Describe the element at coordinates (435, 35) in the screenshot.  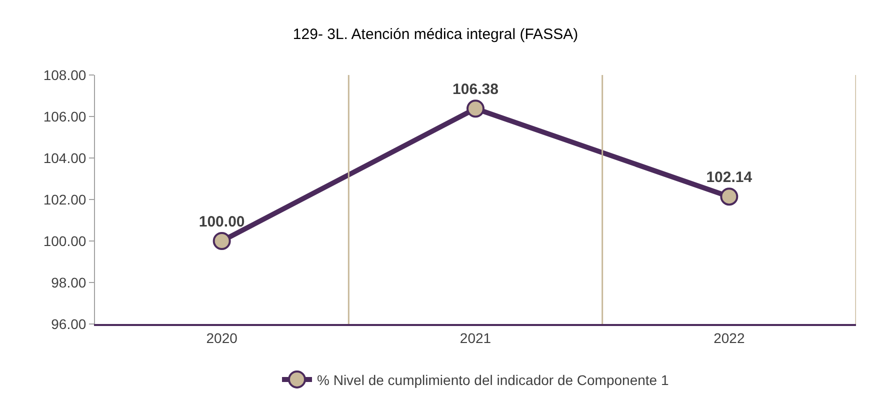
I see `chart-title: 129- 3L. Atención médica integral (FASSA)` at that location.